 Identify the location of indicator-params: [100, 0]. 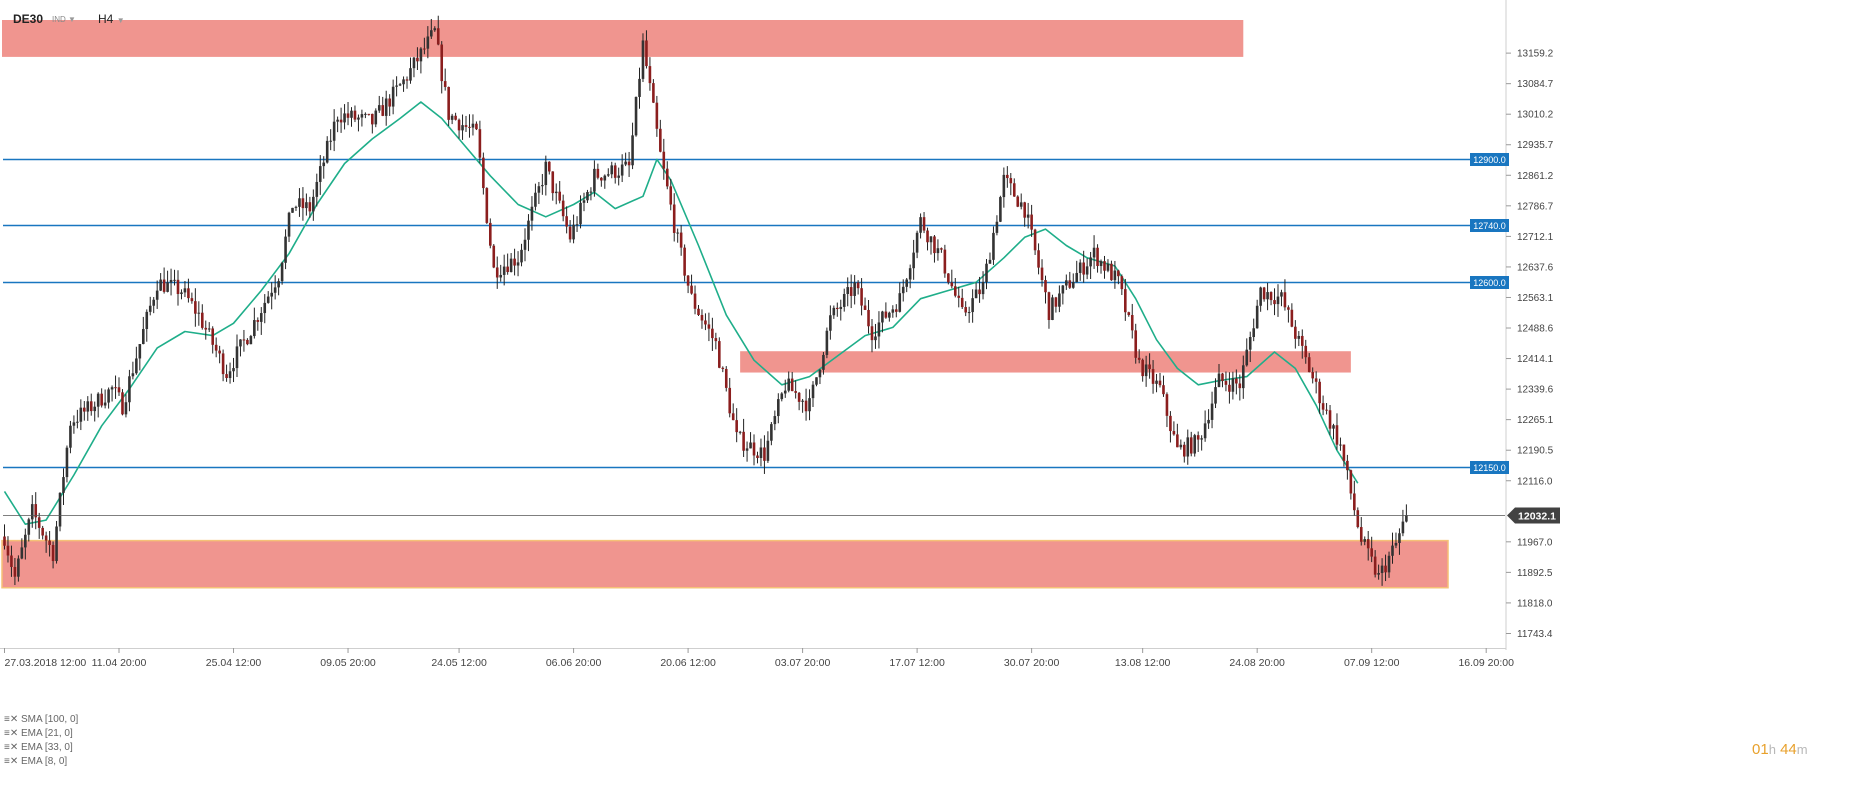
(61, 719).